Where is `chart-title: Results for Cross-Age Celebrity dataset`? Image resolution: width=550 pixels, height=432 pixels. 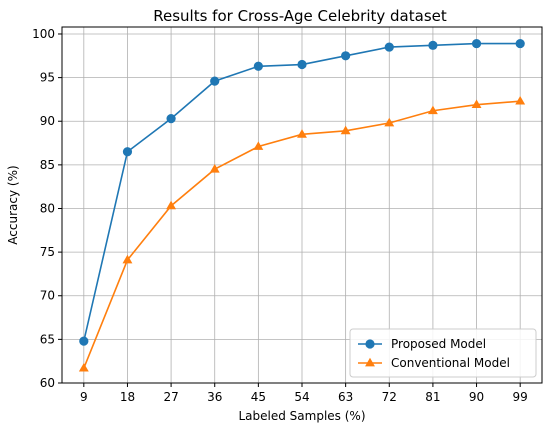
chart-title: Results for Cross-Age Celebrity dataset is located at coordinates (300, 16).